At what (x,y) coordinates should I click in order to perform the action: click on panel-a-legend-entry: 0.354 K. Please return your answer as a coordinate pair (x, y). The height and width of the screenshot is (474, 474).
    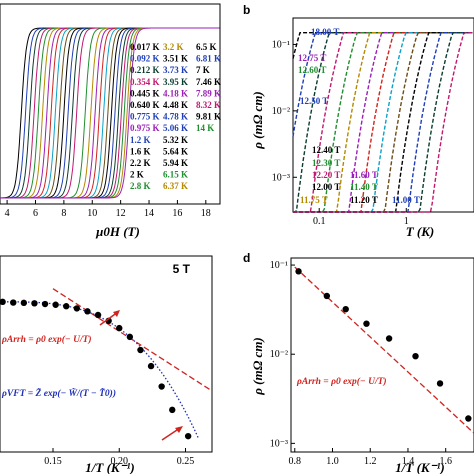
    Looking at the image, I should click on (145, 82).